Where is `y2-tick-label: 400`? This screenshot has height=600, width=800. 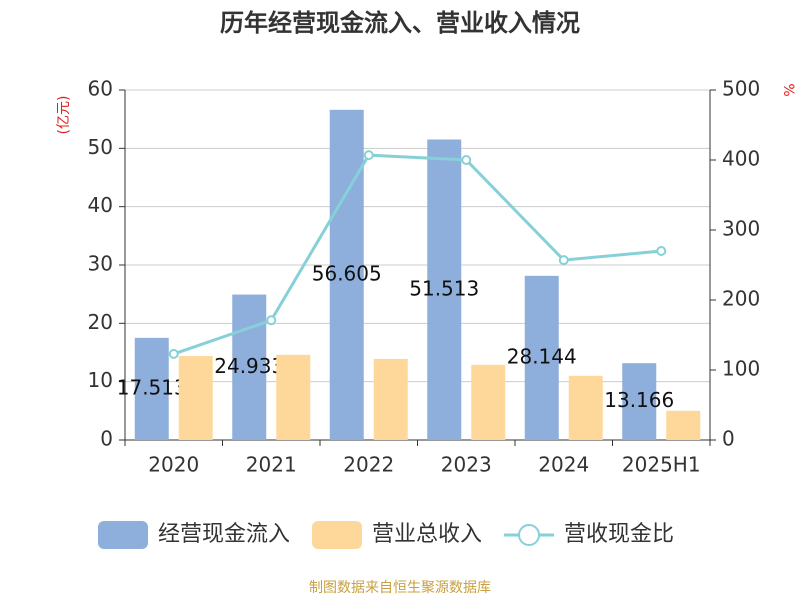
y2-tick-label: 400 is located at coordinates (741, 159).